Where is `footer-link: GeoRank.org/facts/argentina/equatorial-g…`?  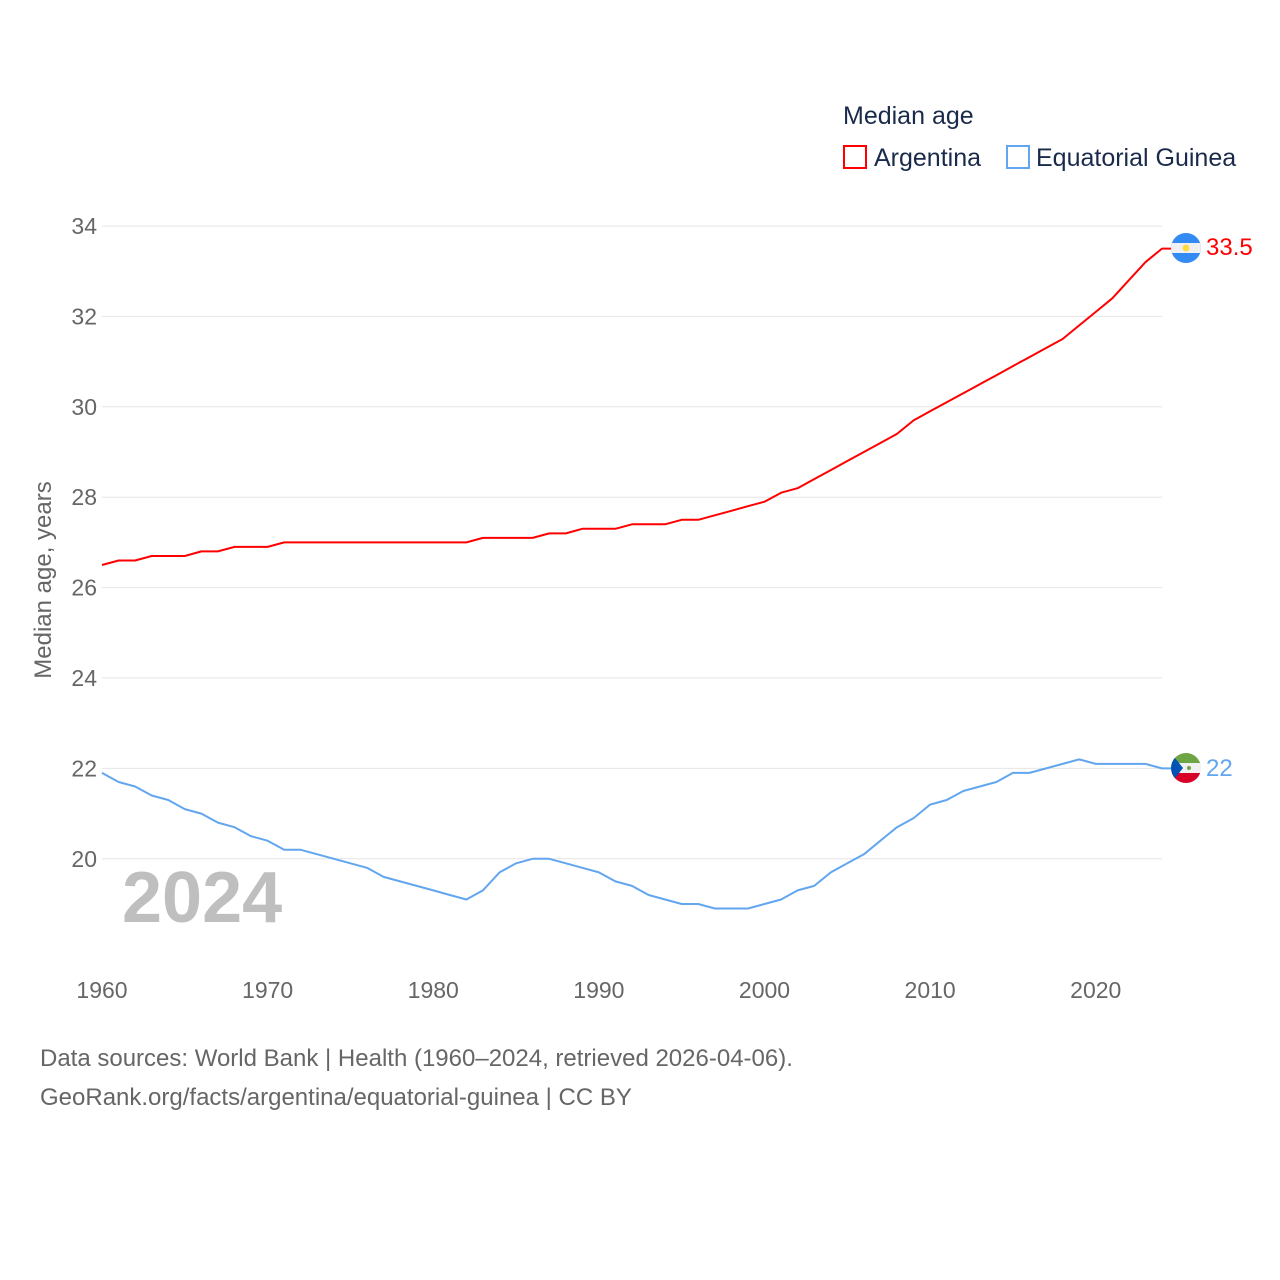
footer-link: GeoRank.org/facts/argentina/equatorial-g… is located at coordinates (336, 1097).